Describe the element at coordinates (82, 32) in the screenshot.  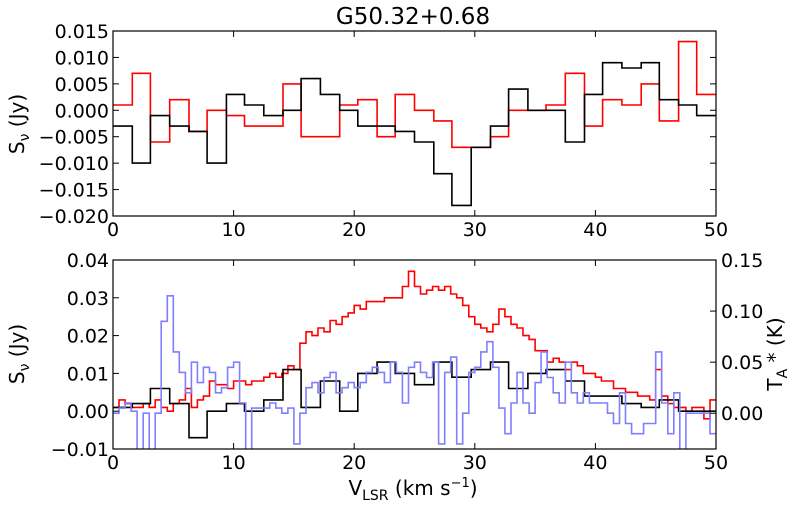
I see `y-tick-label: 0.015` at that location.